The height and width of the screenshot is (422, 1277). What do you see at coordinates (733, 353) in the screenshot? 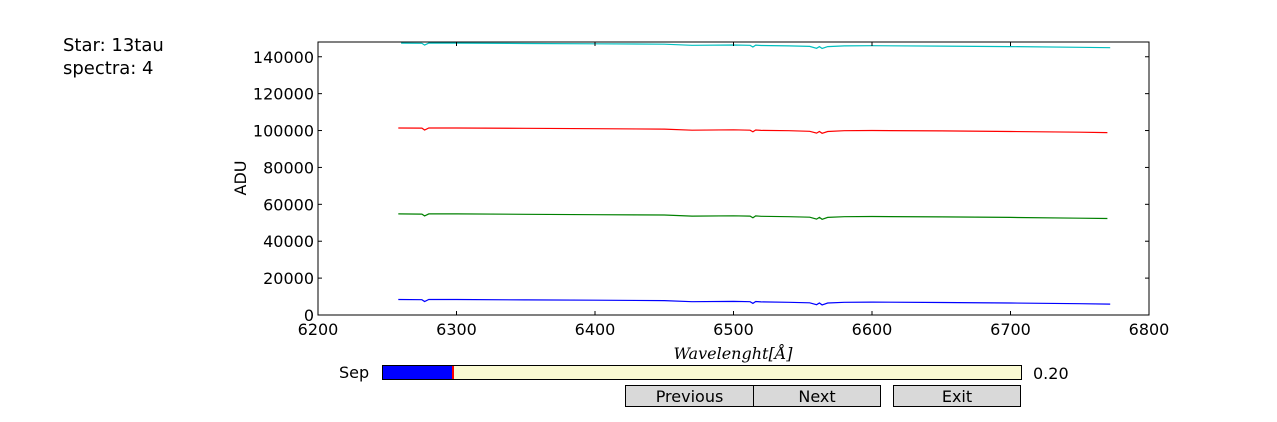
I see `x-axis-label: Wavelenght[Å]` at bounding box center [733, 353].